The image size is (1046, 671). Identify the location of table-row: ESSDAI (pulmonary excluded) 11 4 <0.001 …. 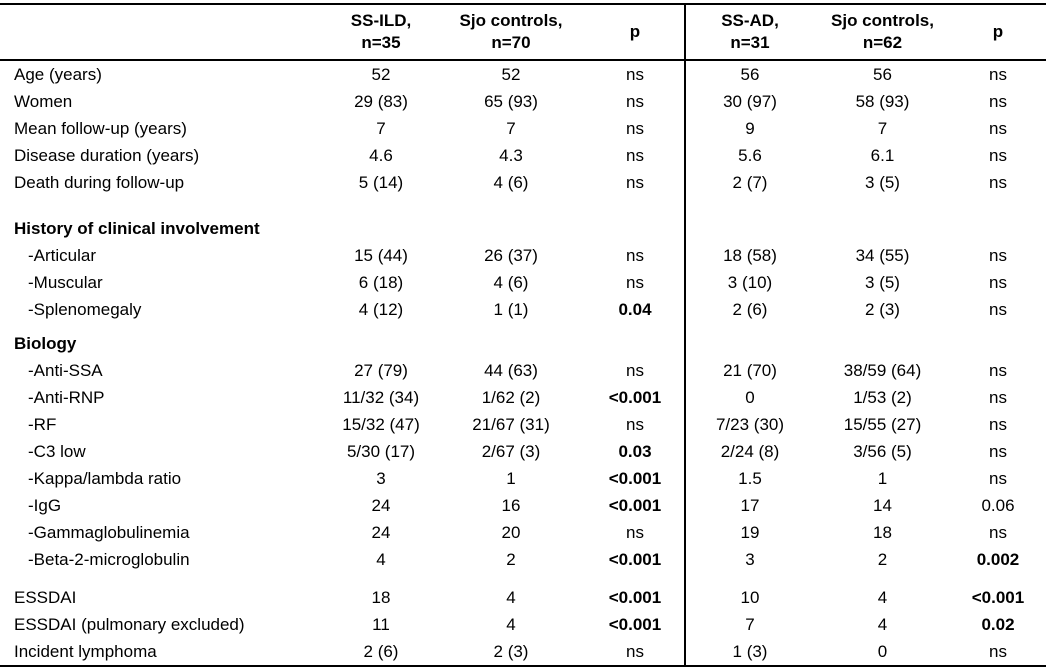
(523, 624).